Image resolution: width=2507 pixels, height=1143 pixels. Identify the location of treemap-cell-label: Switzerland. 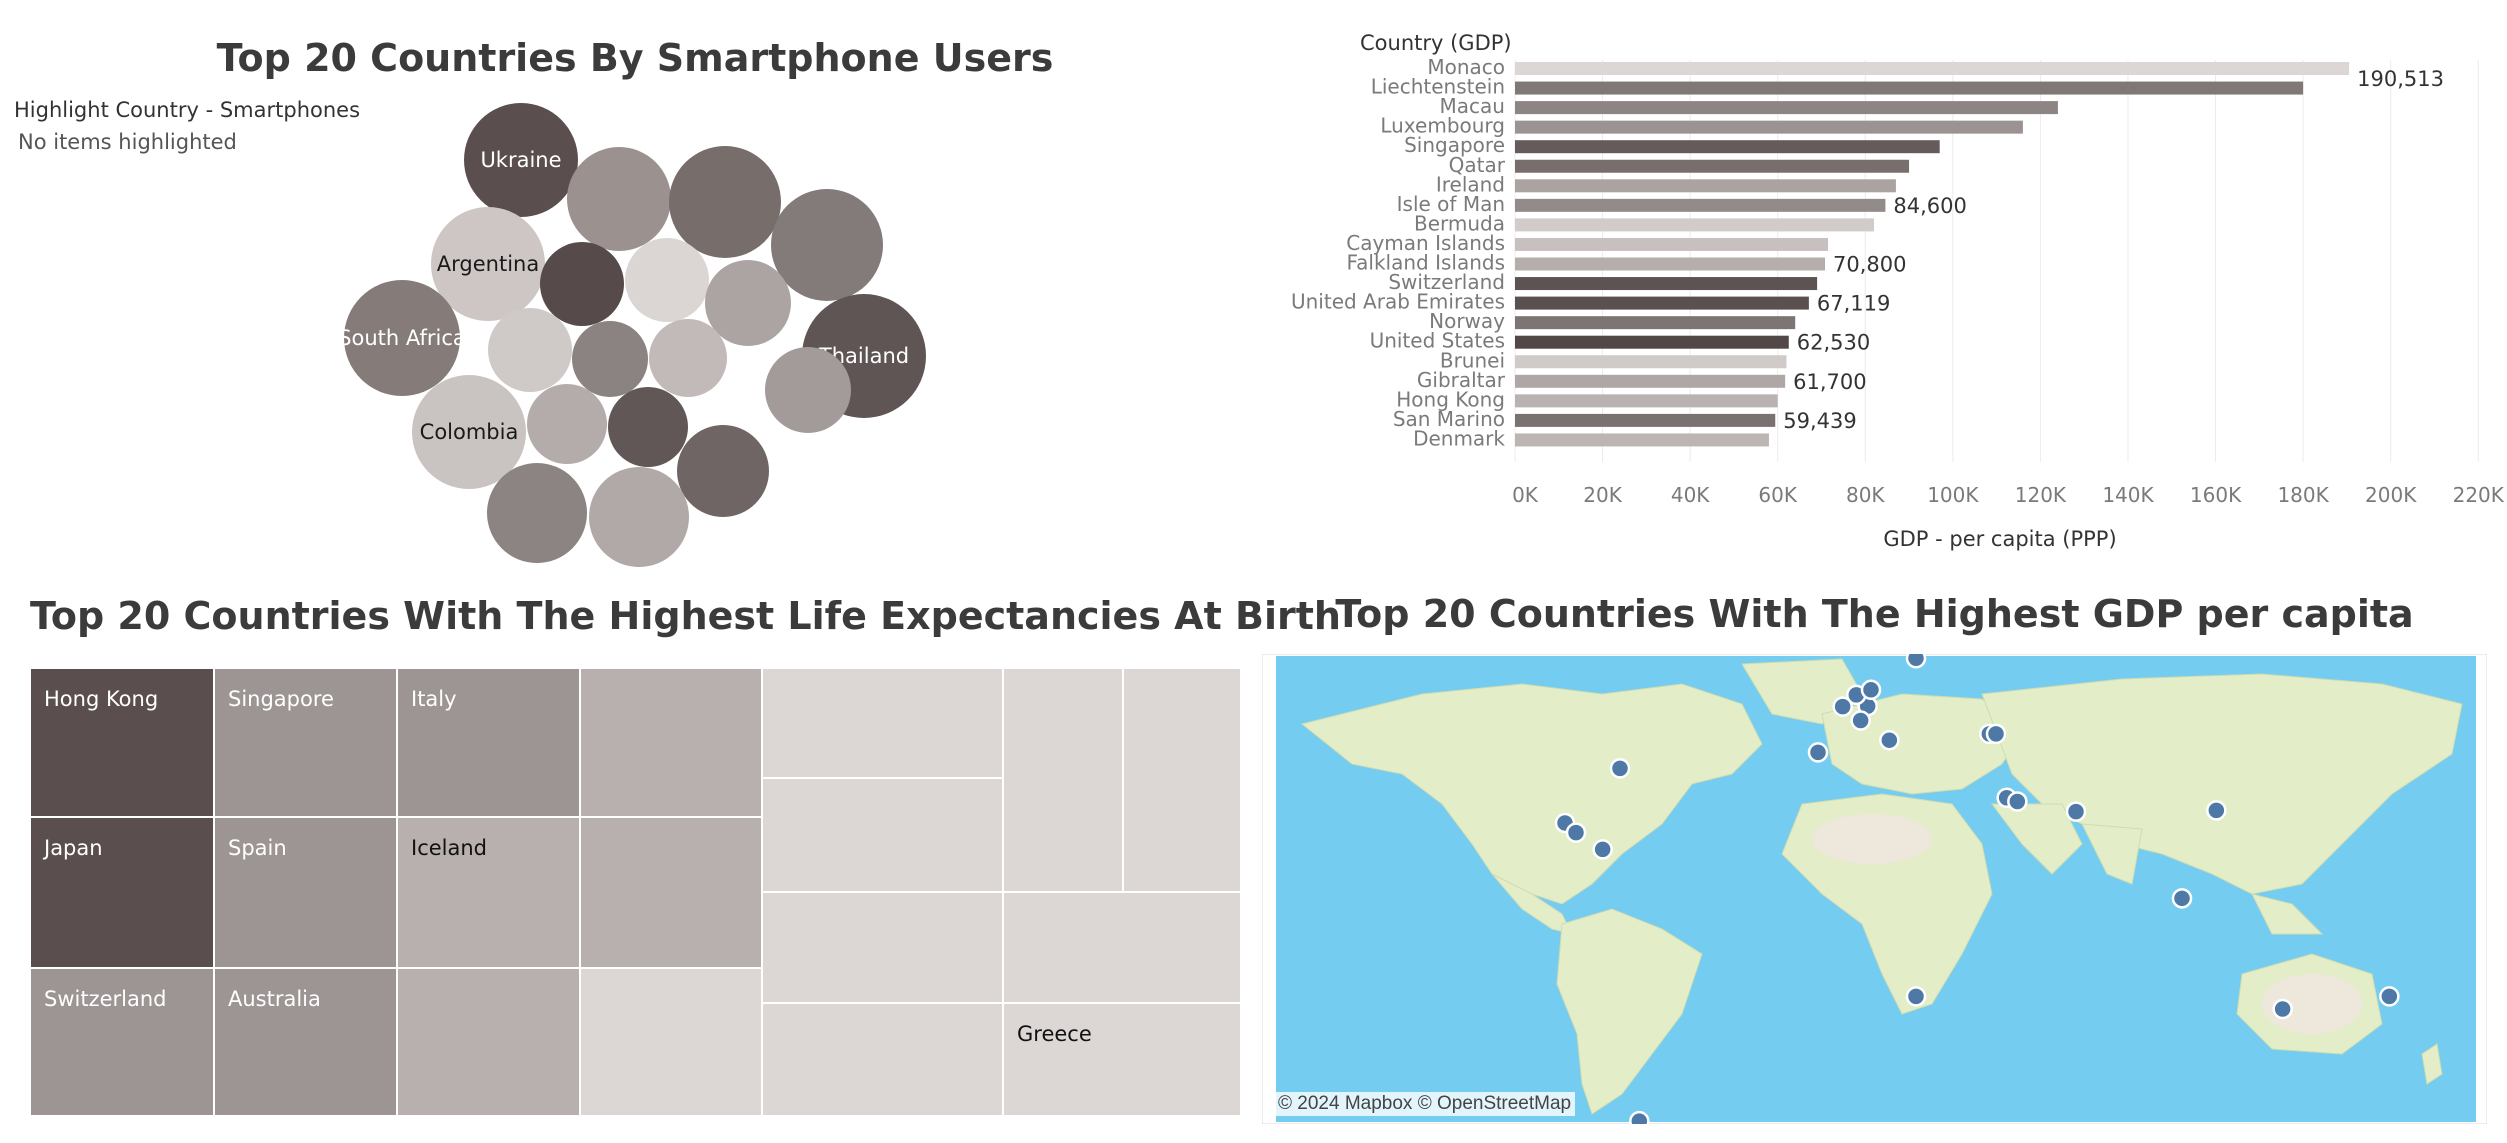
(105, 999).